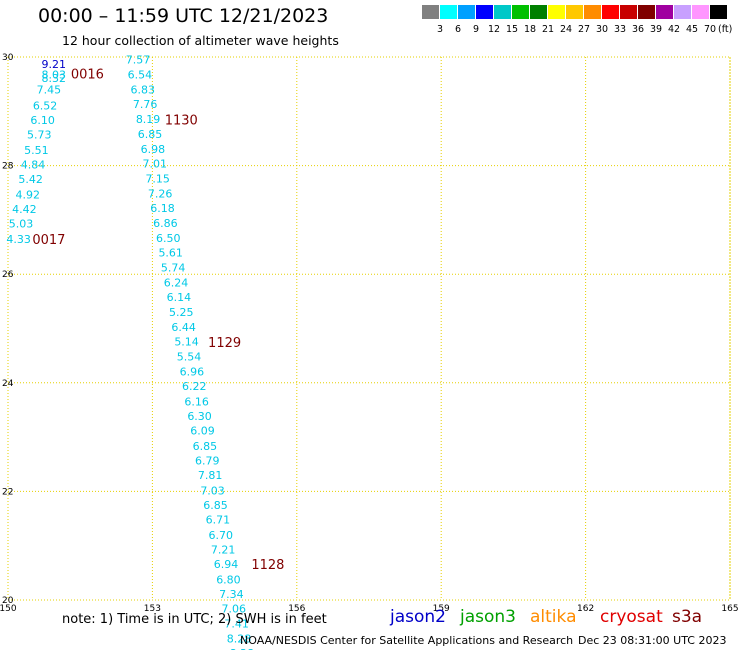  I want to click on wave-height-value: 8.03, so click(53, 74).